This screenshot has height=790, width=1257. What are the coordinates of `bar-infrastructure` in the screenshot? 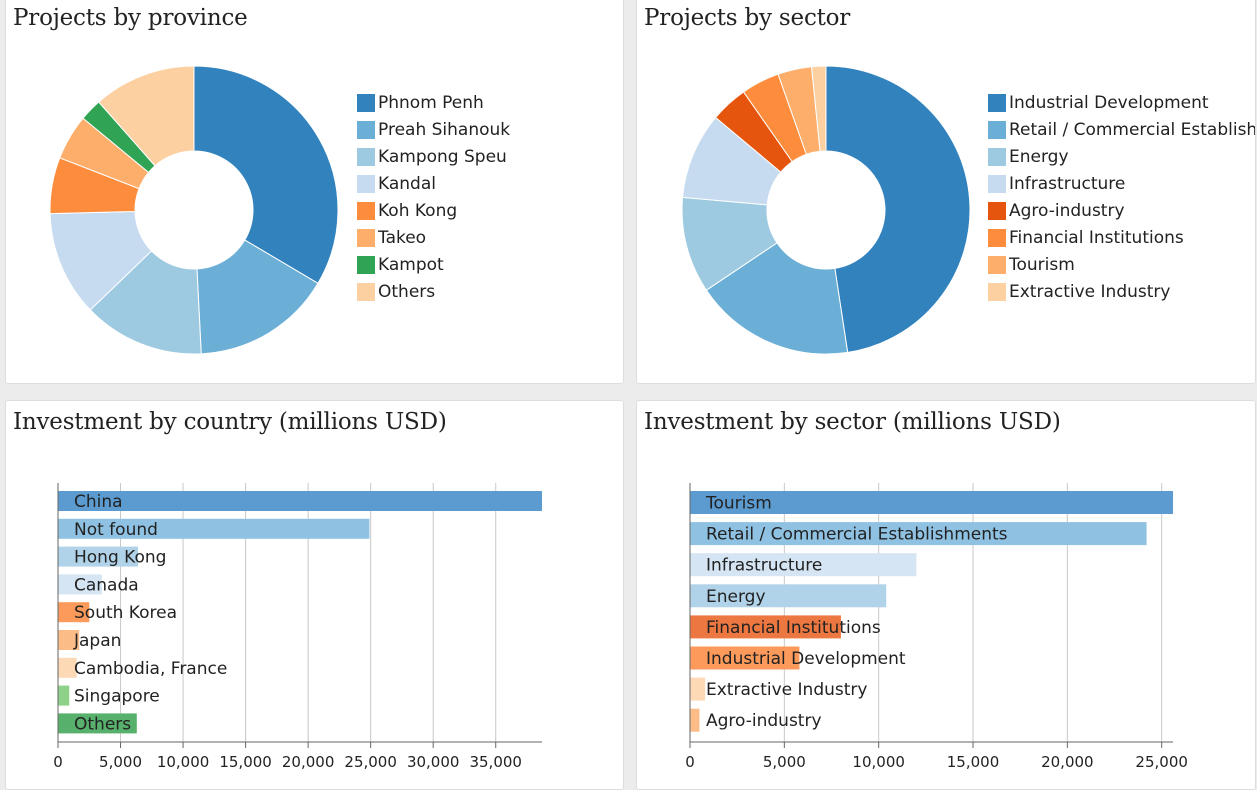 It's located at (803, 565).